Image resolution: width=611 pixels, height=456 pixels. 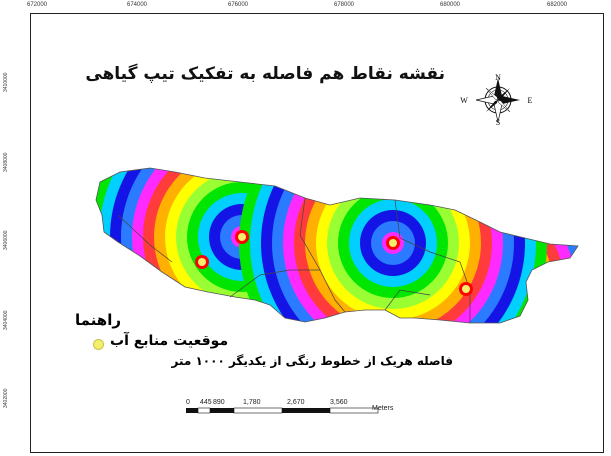 What do you see at coordinates (498, 78) in the screenshot?
I see `north-label: N` at bounding box center [498, 78].